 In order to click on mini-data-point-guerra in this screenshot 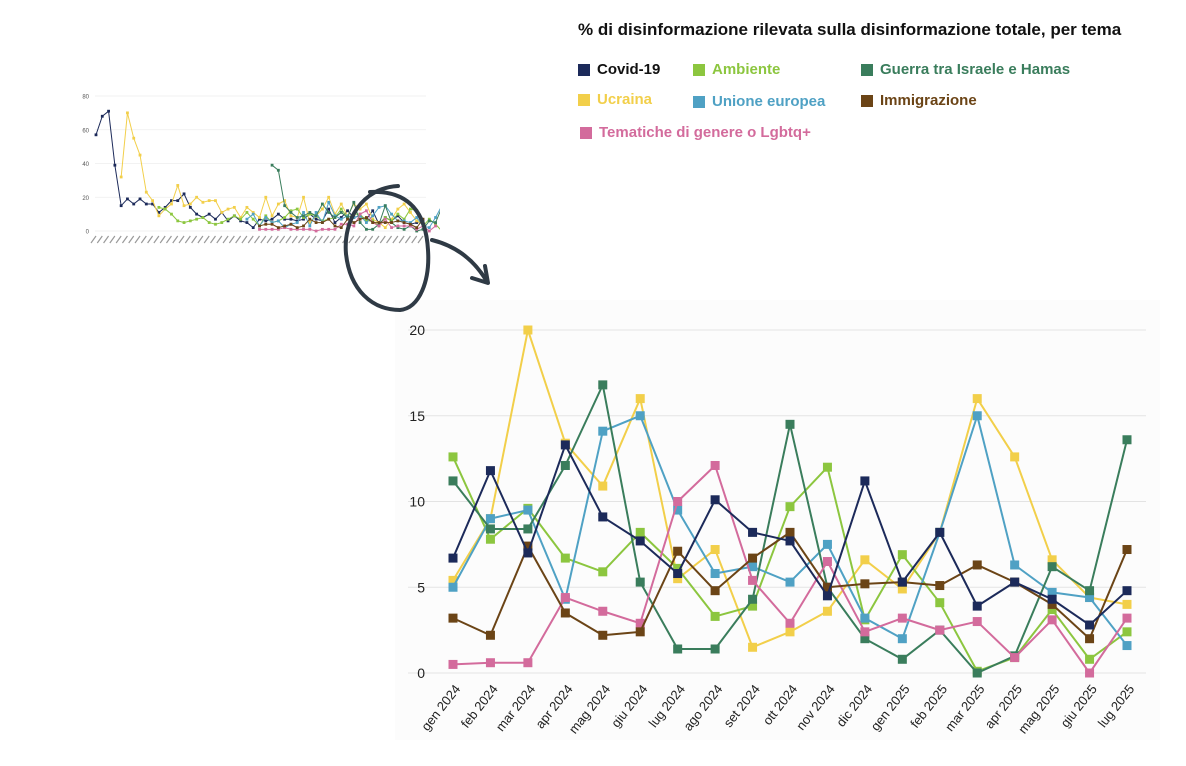, I will do `click(285, 206)`.